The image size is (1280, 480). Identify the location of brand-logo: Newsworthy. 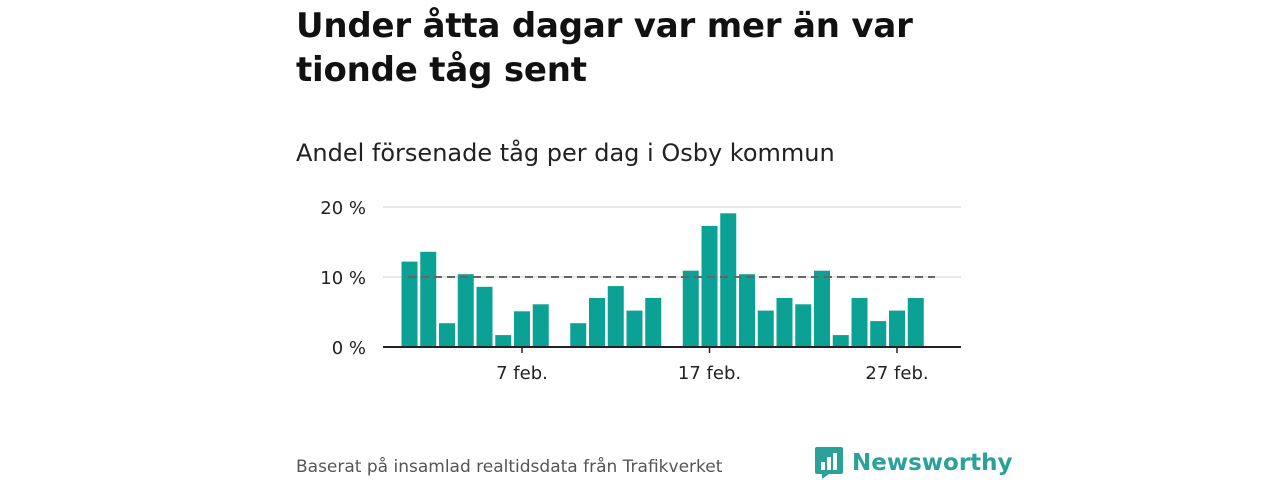
(913, 463).